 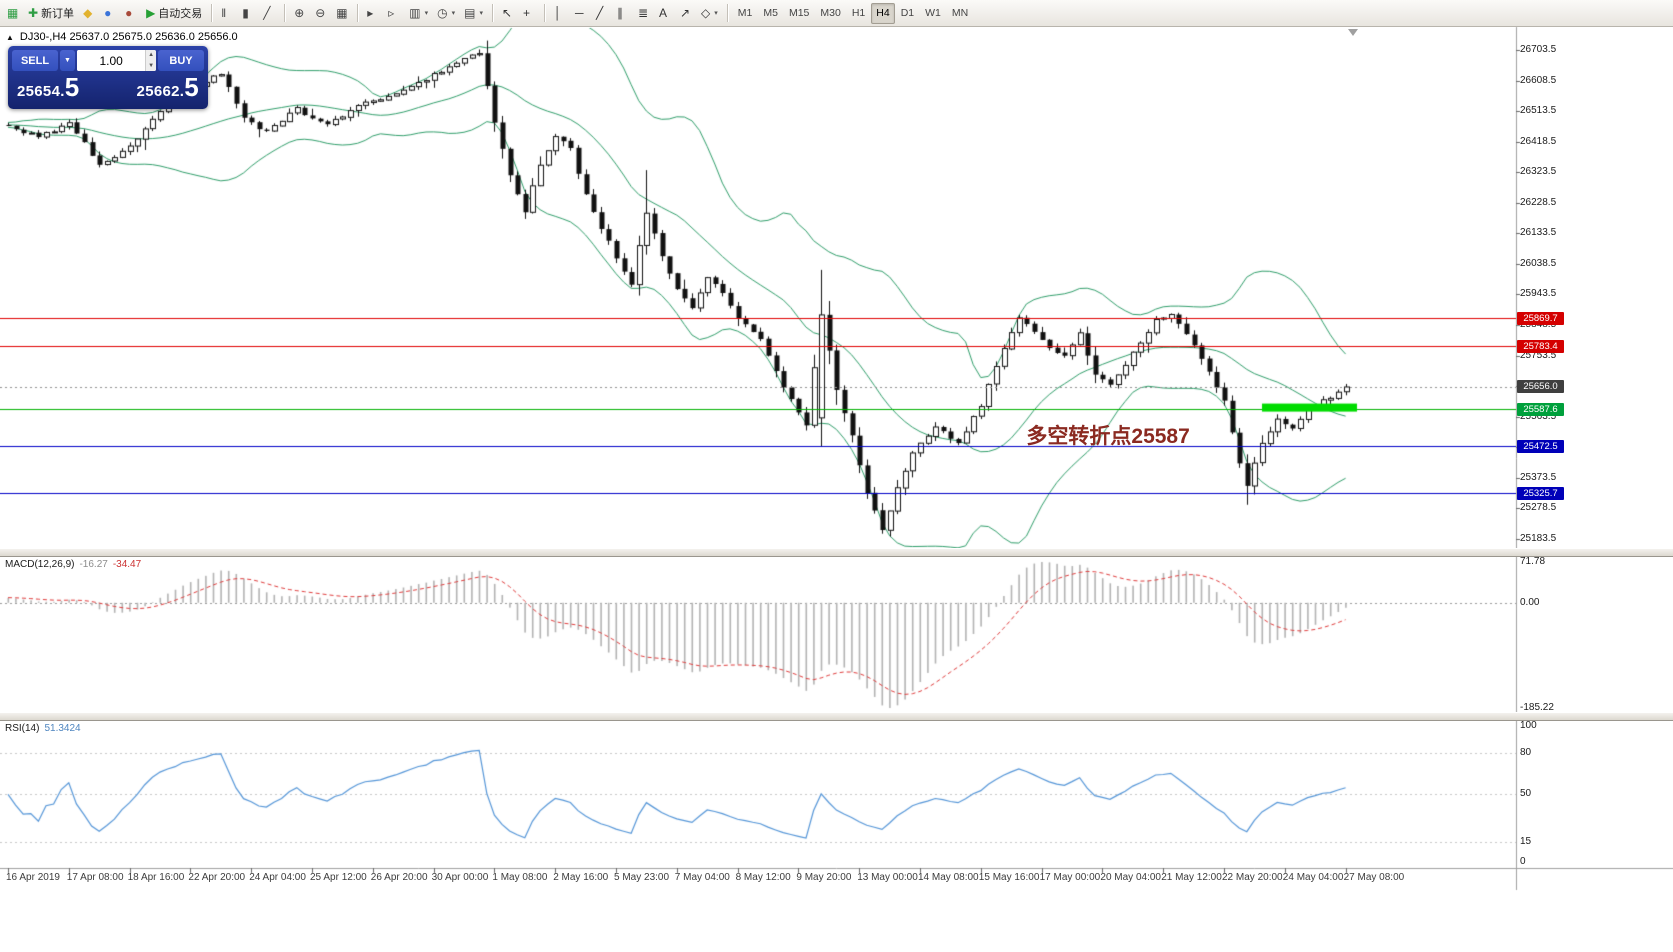 I want to click on terminal-icon: ●, so click(x=131, y=13).